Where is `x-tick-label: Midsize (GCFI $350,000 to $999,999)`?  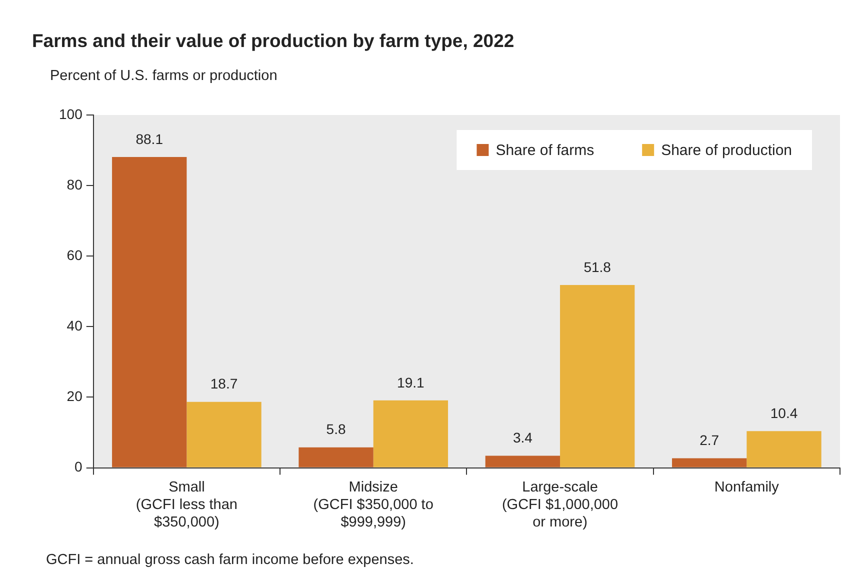 x-tick-label: Midsize (GCFI $350,000 to $999,999) is located at coordinates (373, 505).